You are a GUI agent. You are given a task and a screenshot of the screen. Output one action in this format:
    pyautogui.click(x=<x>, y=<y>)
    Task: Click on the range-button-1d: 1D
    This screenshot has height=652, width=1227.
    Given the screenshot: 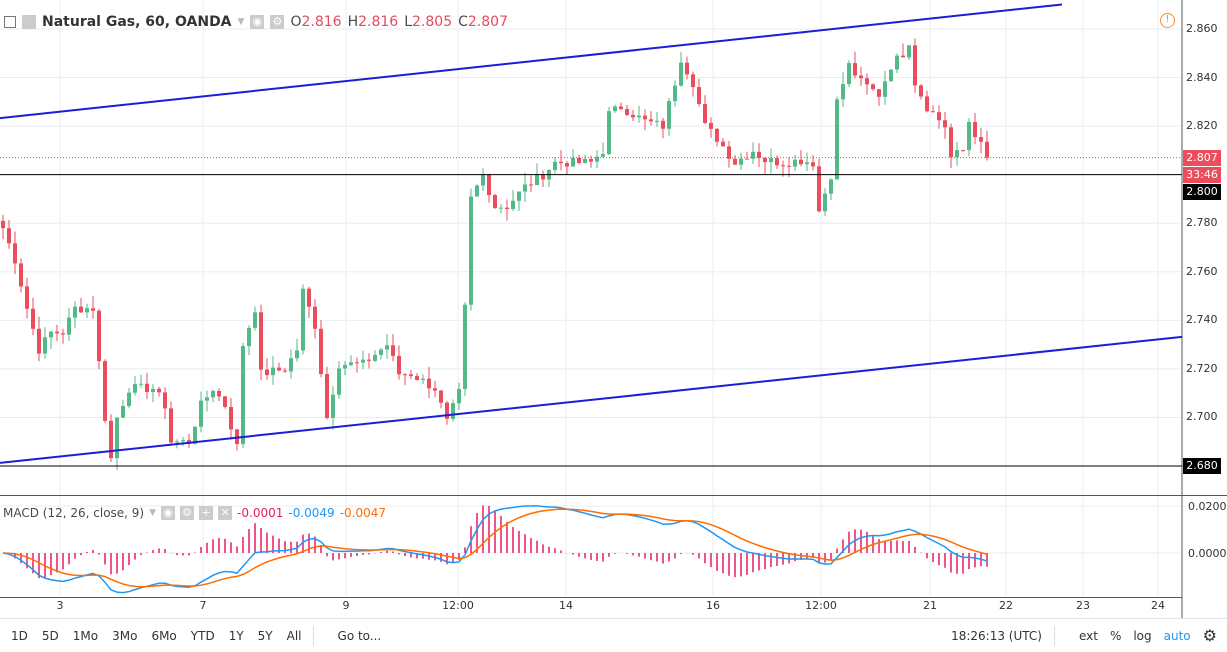 What is the action you would take?
    pyautogui.click(x=19, y=635)
    